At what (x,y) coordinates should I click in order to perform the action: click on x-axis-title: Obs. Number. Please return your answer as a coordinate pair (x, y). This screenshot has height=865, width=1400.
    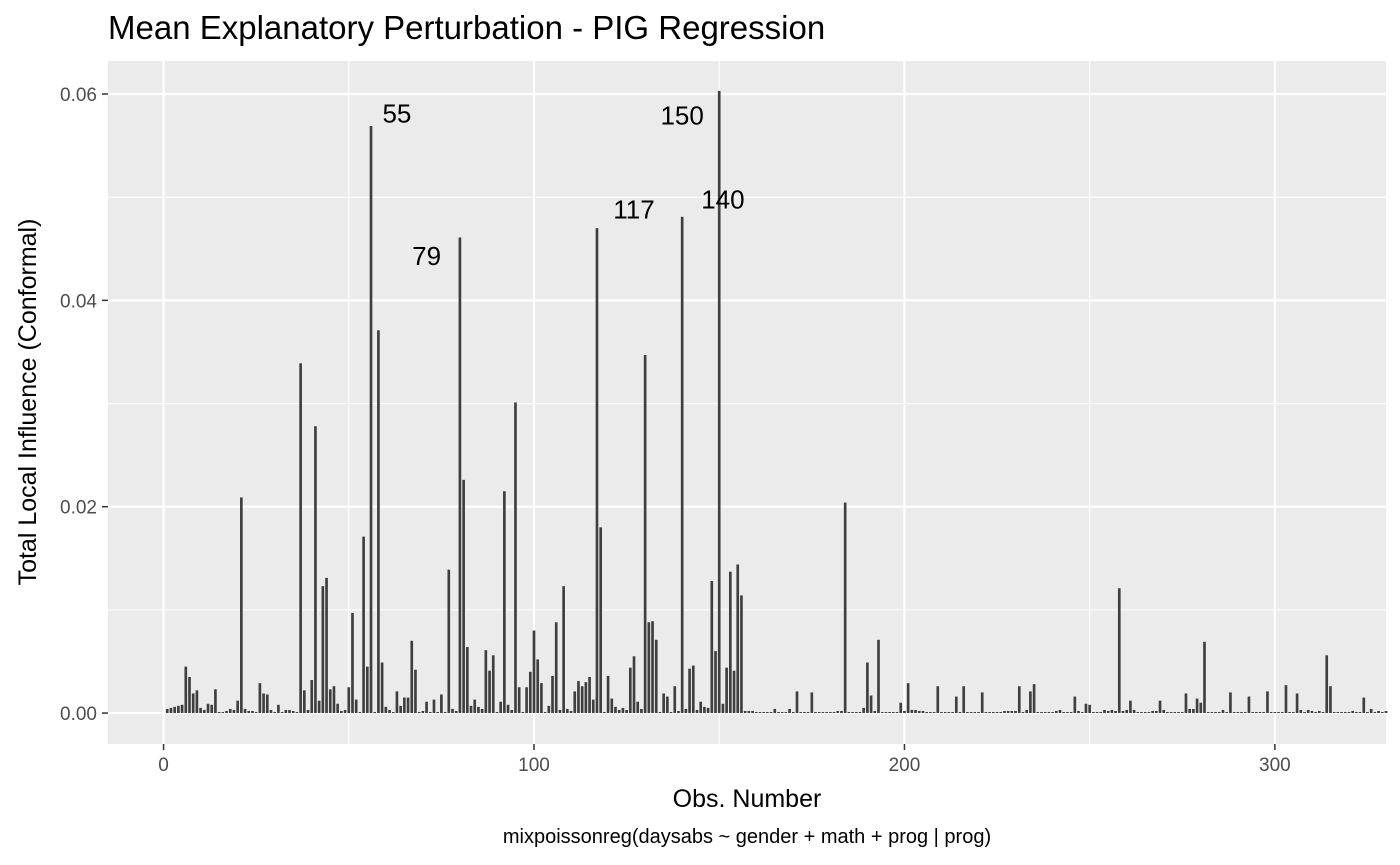
    Looking at the image, I should click on (747, 799).